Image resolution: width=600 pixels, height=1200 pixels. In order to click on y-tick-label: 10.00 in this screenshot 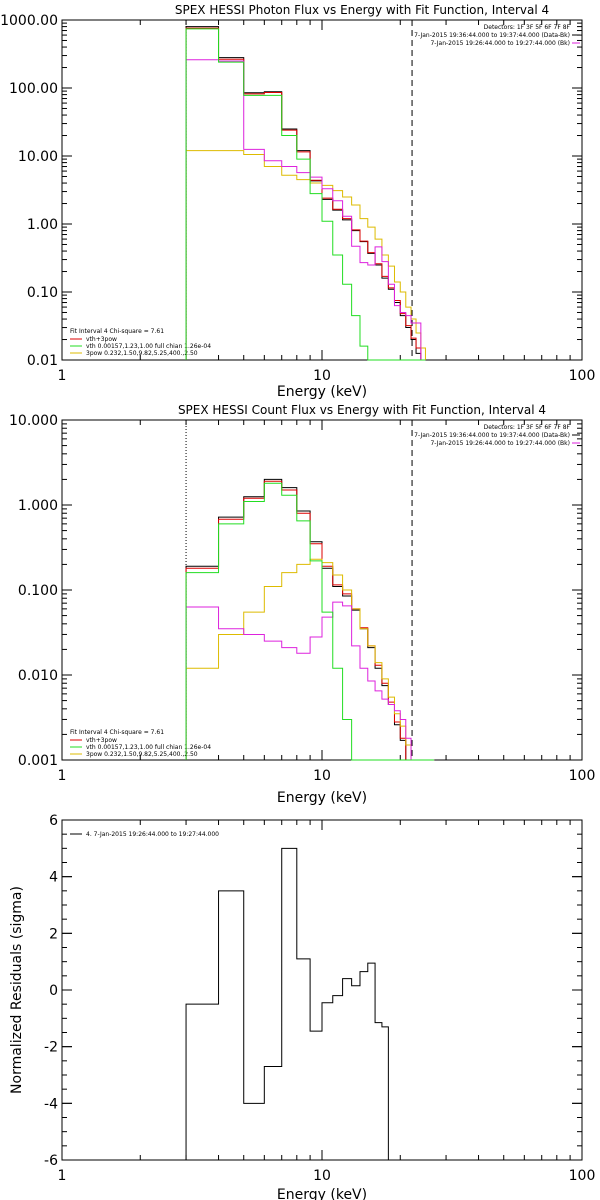, I will do `click(38, 157)`.